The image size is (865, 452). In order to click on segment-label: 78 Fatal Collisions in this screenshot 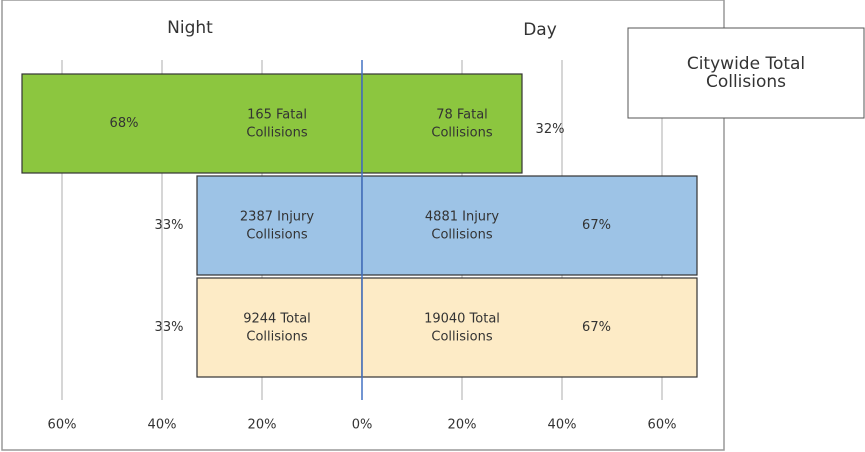, I will do `click(461, 123)`.